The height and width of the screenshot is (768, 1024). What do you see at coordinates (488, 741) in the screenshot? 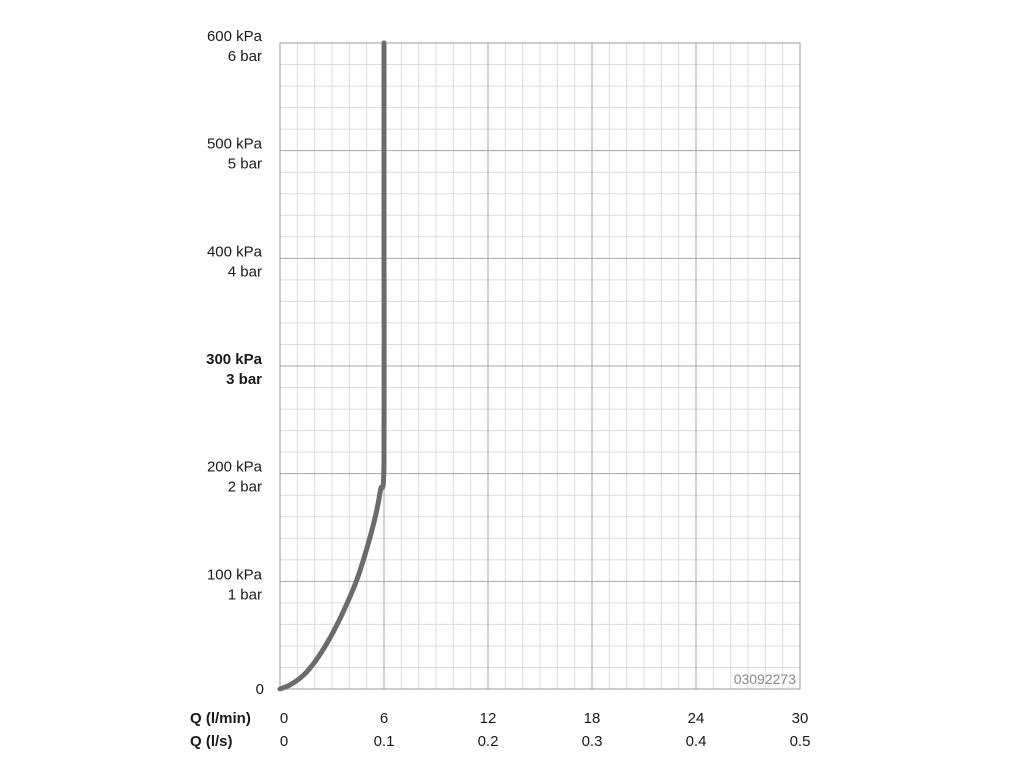
I see `x-tick-label-secondary: 0.2` at bounding box center [488, 741].